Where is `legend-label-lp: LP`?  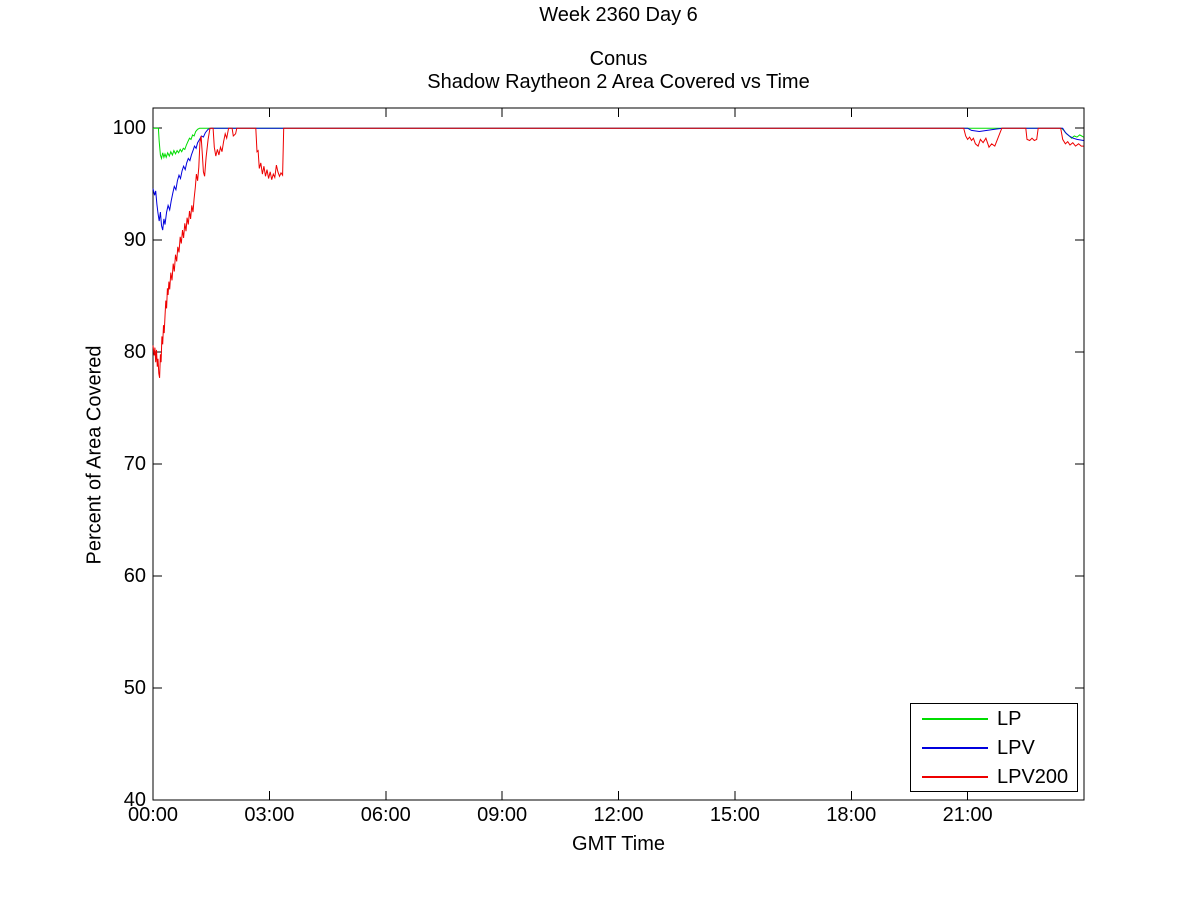 legend-label-lp: LP is located at coordinates (1009, 718).